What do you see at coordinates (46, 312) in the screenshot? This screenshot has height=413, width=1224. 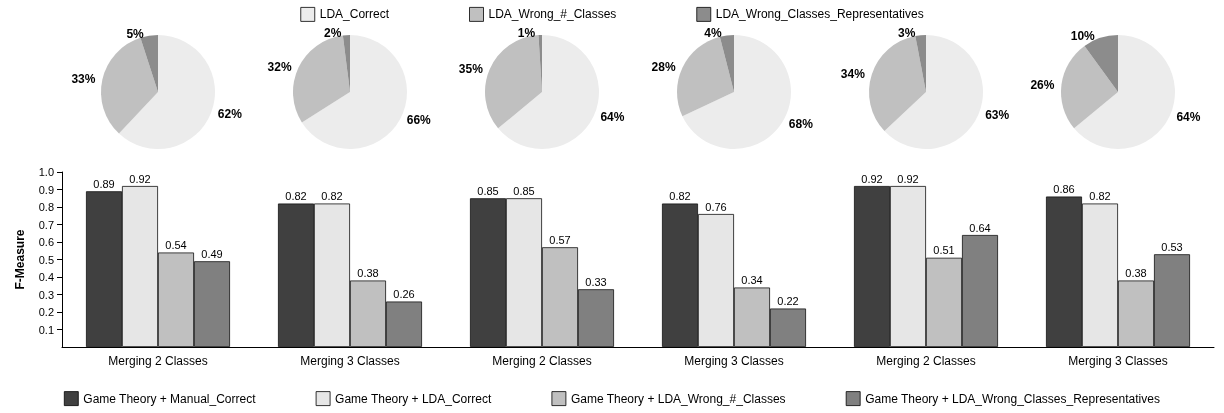 I see `y-tick-label: 0.2` at bounding box center [46, 312].